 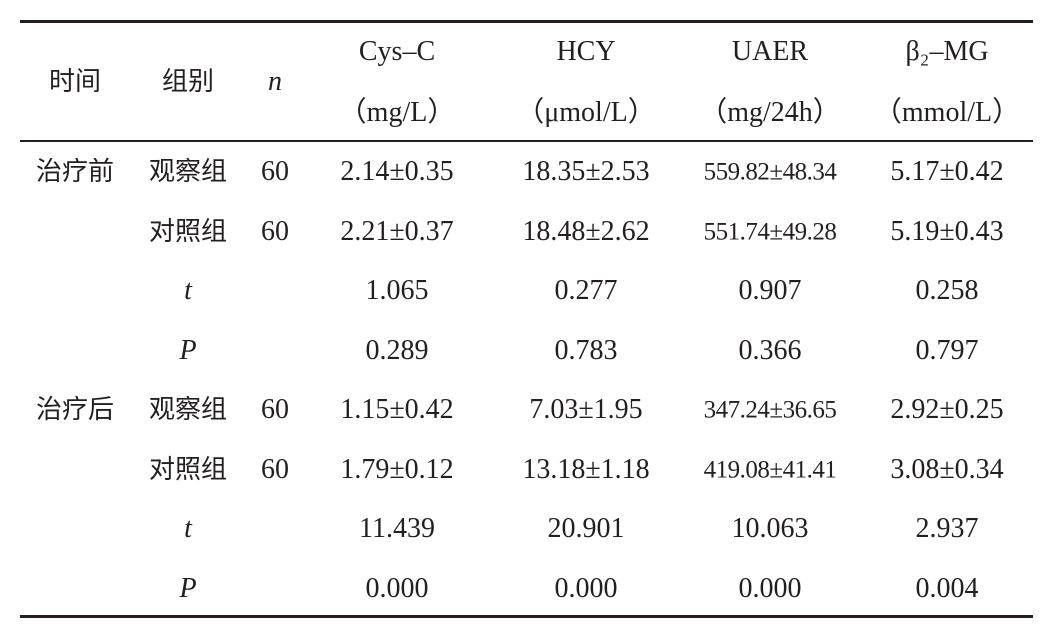 What do you see at coordinates (397, 350) in the screenshot?
I see `value-cell: 0.289` at bounding box center [397, 350].